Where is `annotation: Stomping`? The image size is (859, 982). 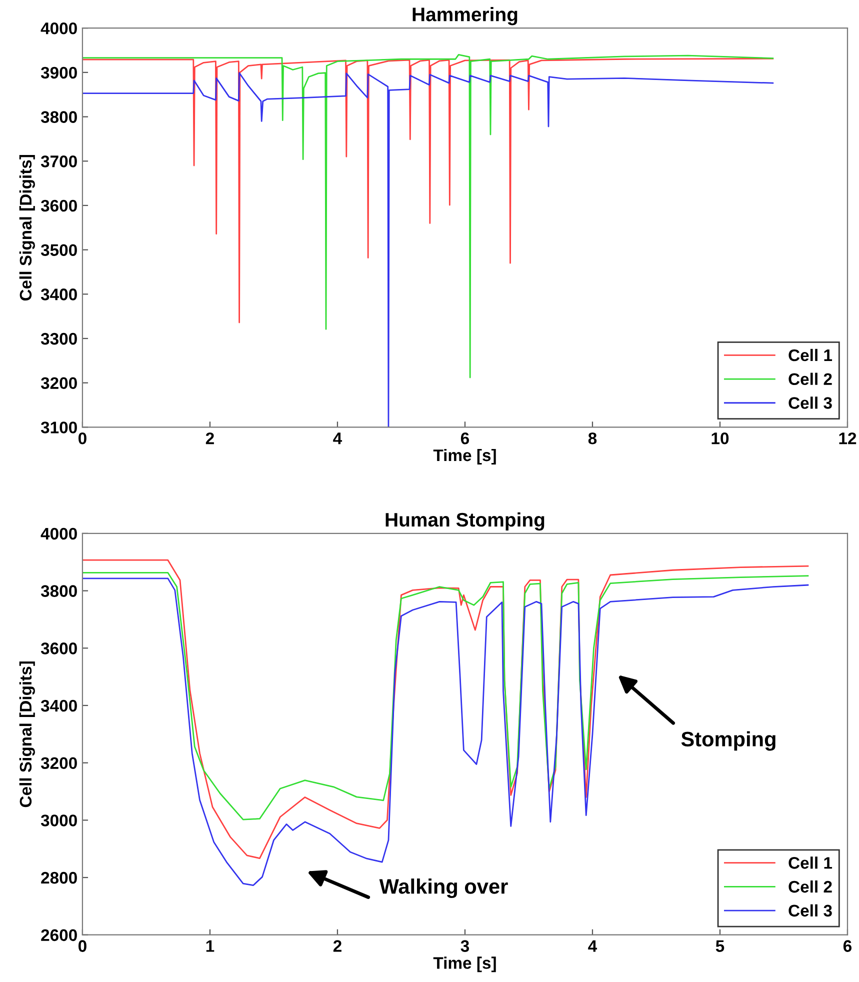
annotation: Stomping is located at coordinates (728, 741).